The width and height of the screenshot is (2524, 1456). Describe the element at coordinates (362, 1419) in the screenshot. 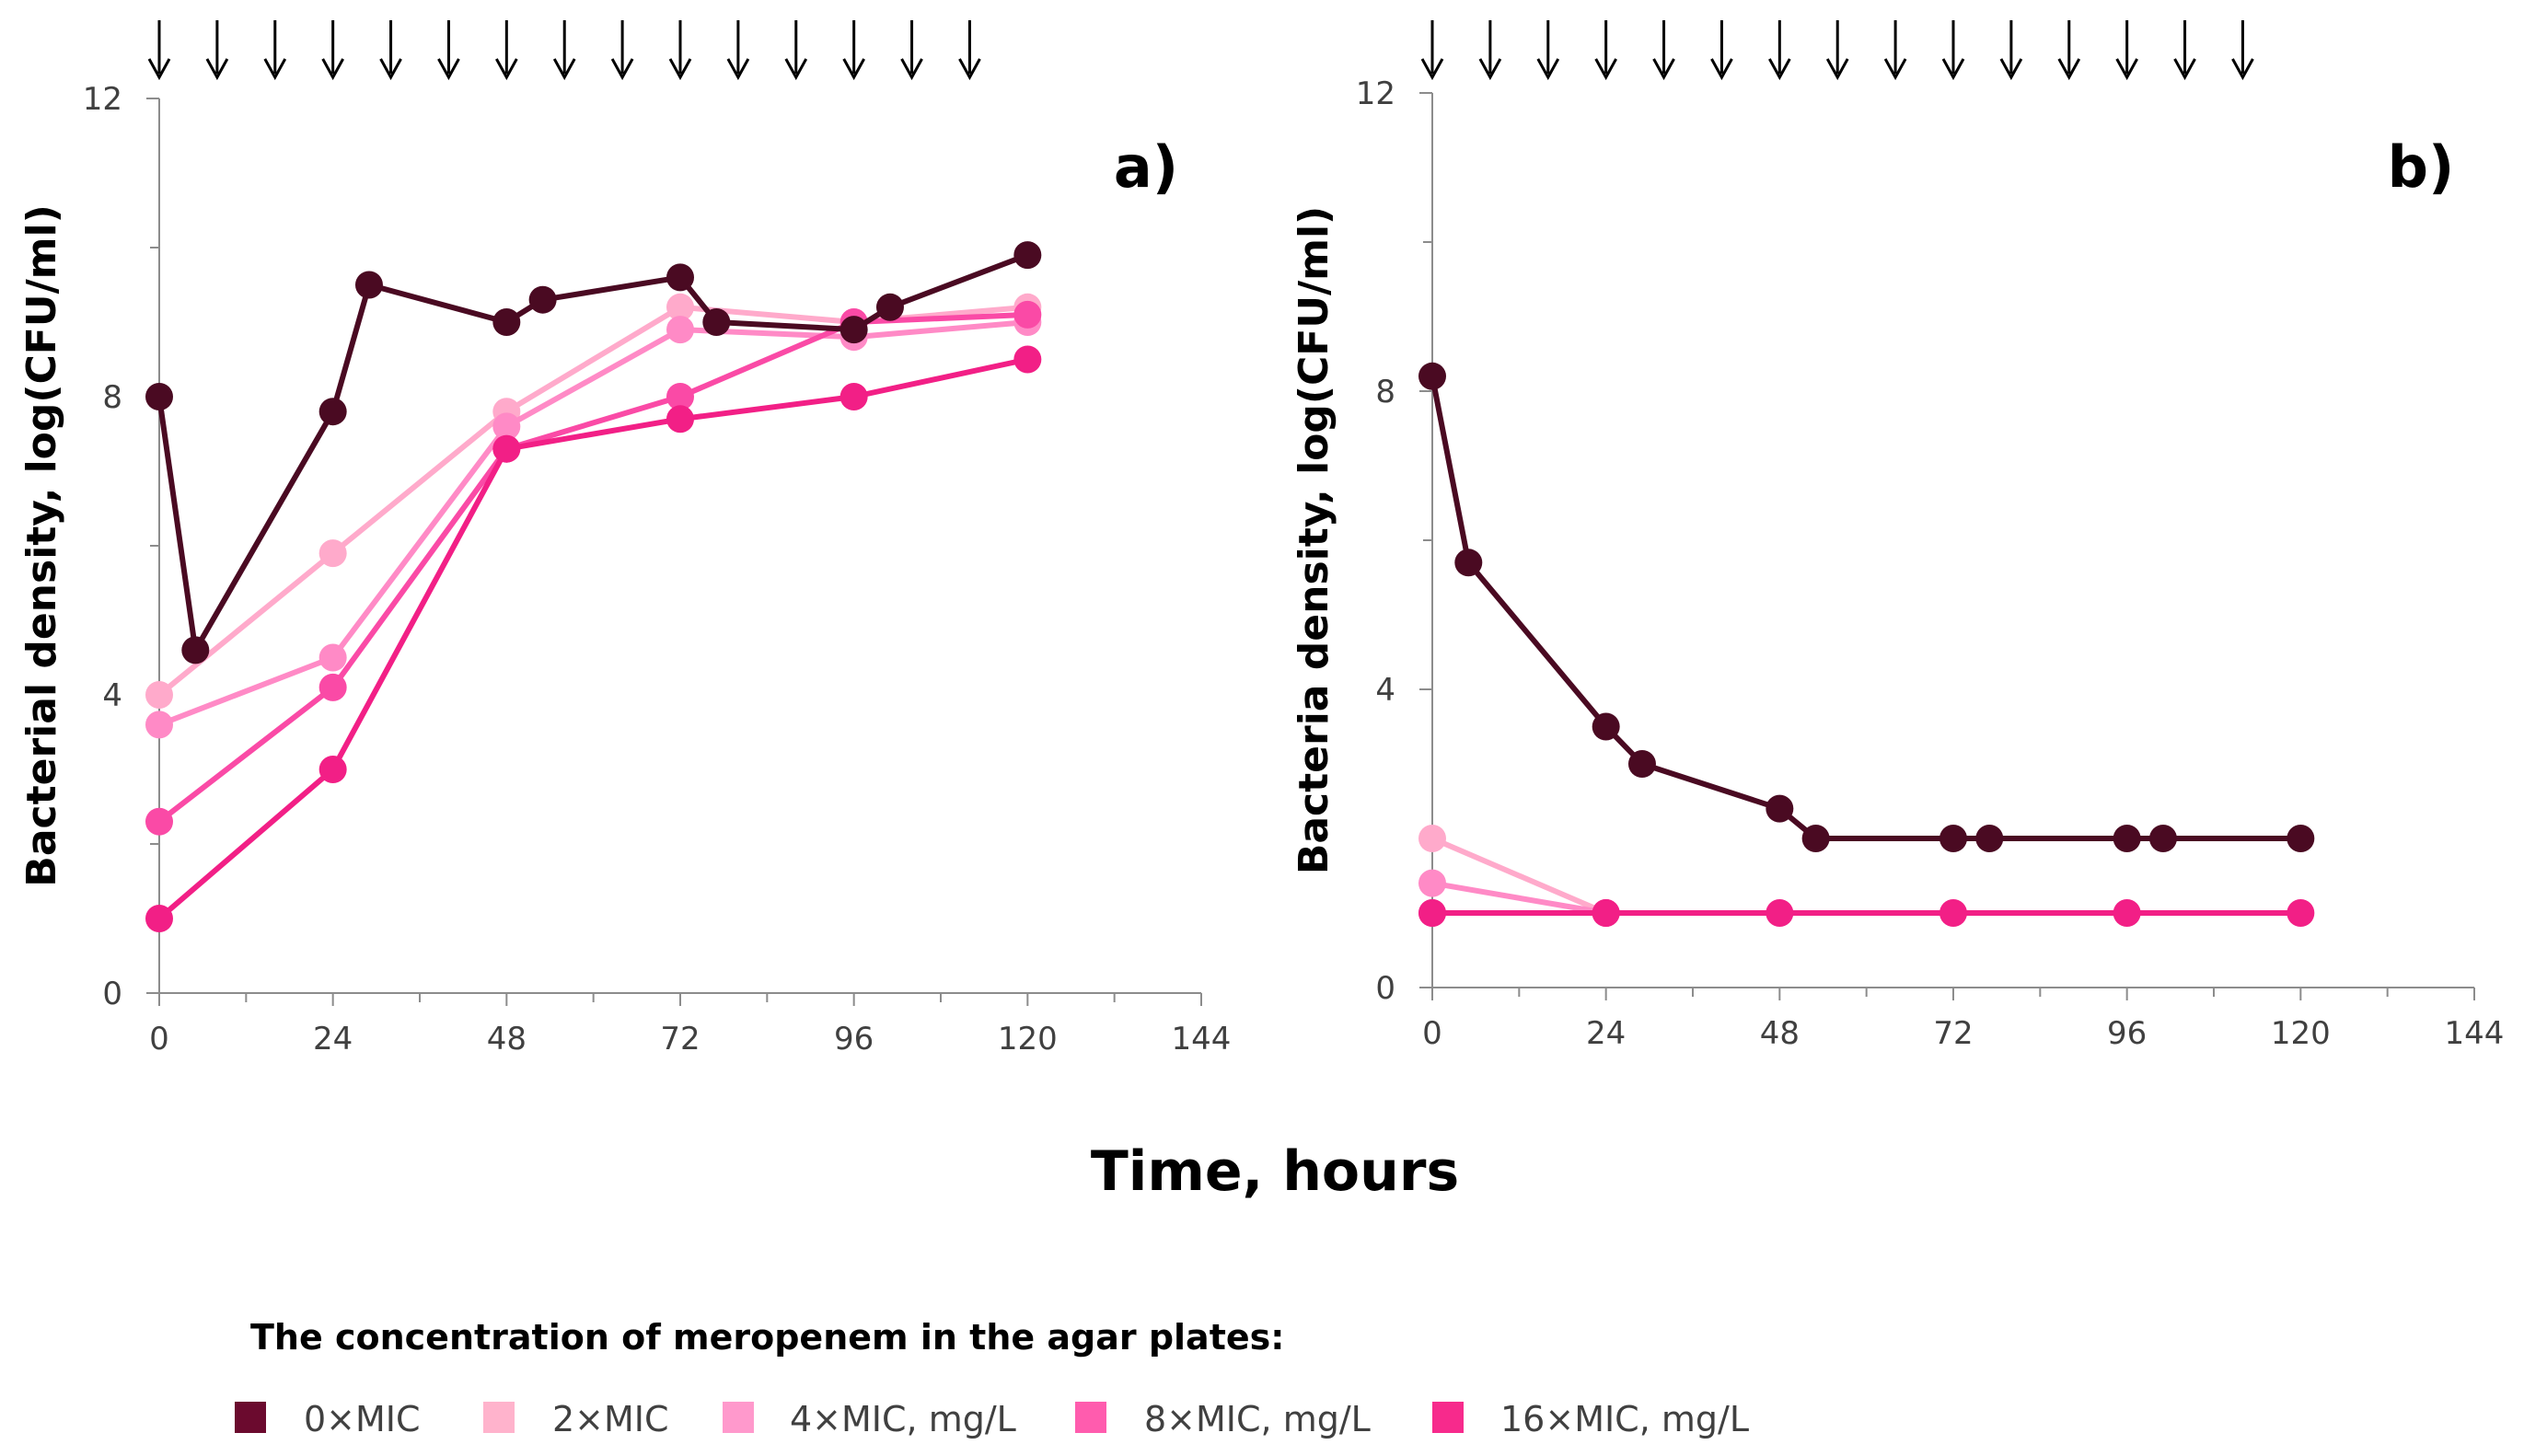

I see `legend-label-0xmic: 0×MIC` at that location.